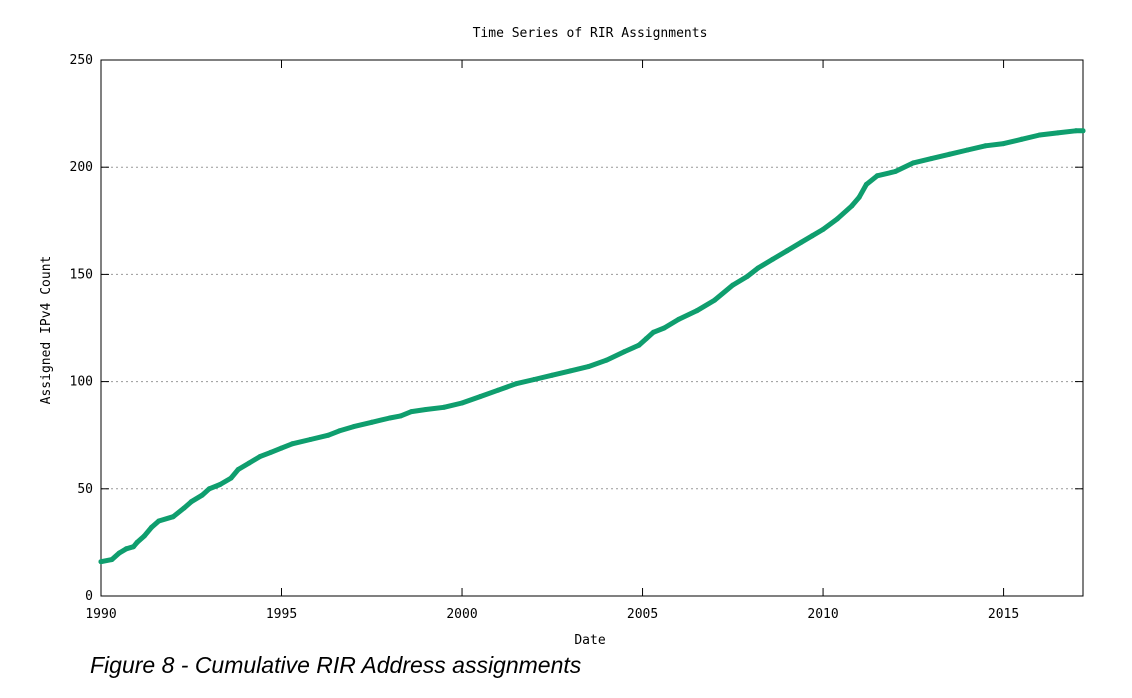 The height and width of the screenshot is (698, 1132). Describe the element at coordinates (100, 614) in the screenshot. I see `x-tick-label: 1990` at that location.